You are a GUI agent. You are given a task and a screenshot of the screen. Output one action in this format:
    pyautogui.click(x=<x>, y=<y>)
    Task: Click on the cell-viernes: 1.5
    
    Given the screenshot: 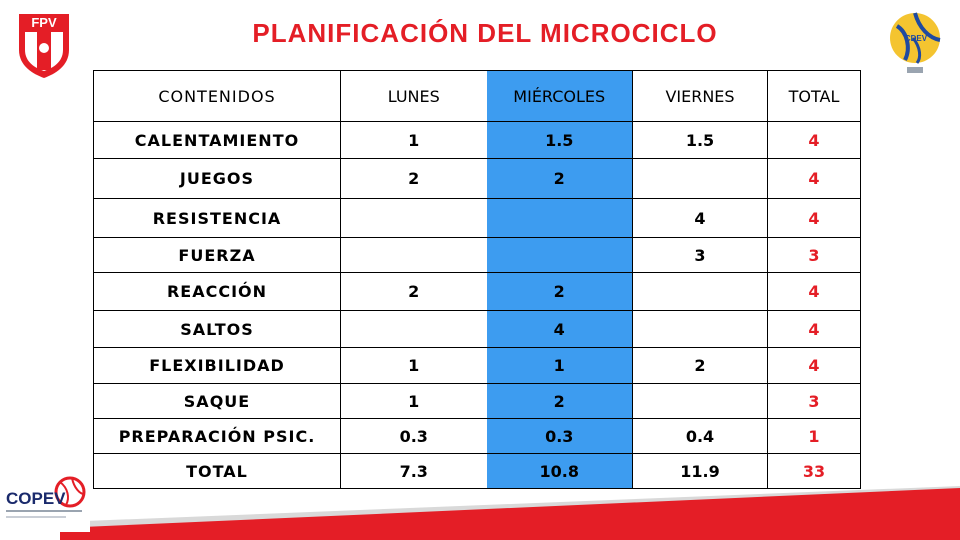 What is the action you would take?
    pyautogui.click(x=700, y=140)
    